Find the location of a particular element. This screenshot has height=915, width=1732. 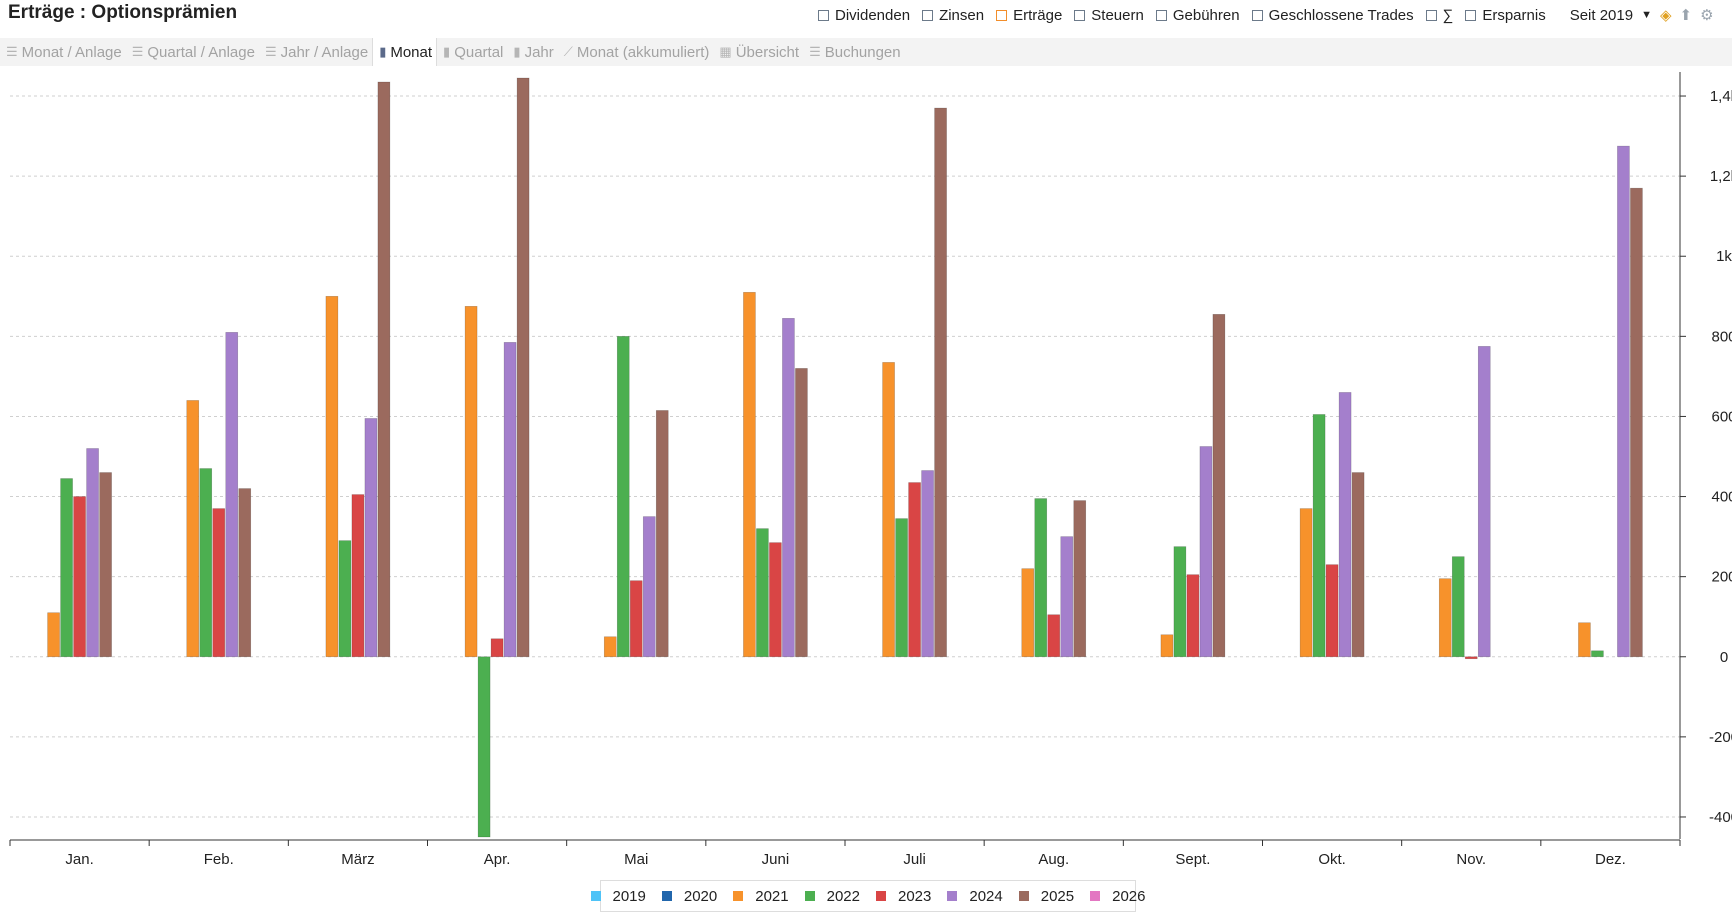

tab-quartal: ▮ Quartal is located at coordinates (472, 52).